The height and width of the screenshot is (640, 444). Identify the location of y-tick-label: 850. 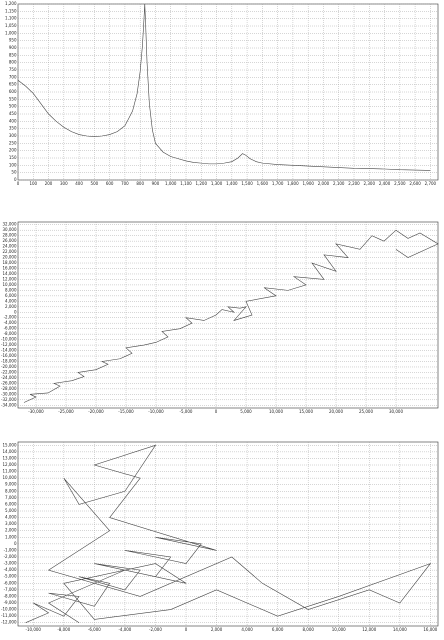
(13, 54).